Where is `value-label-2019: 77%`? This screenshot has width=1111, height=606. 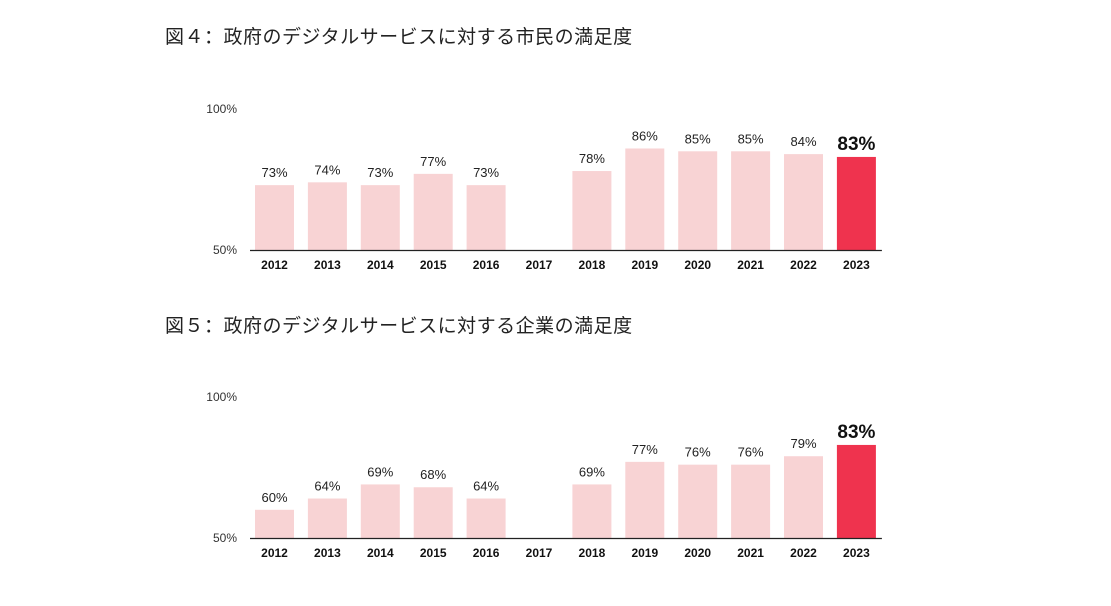
value-label-2019: 77% is located at coordinates (645, 449).